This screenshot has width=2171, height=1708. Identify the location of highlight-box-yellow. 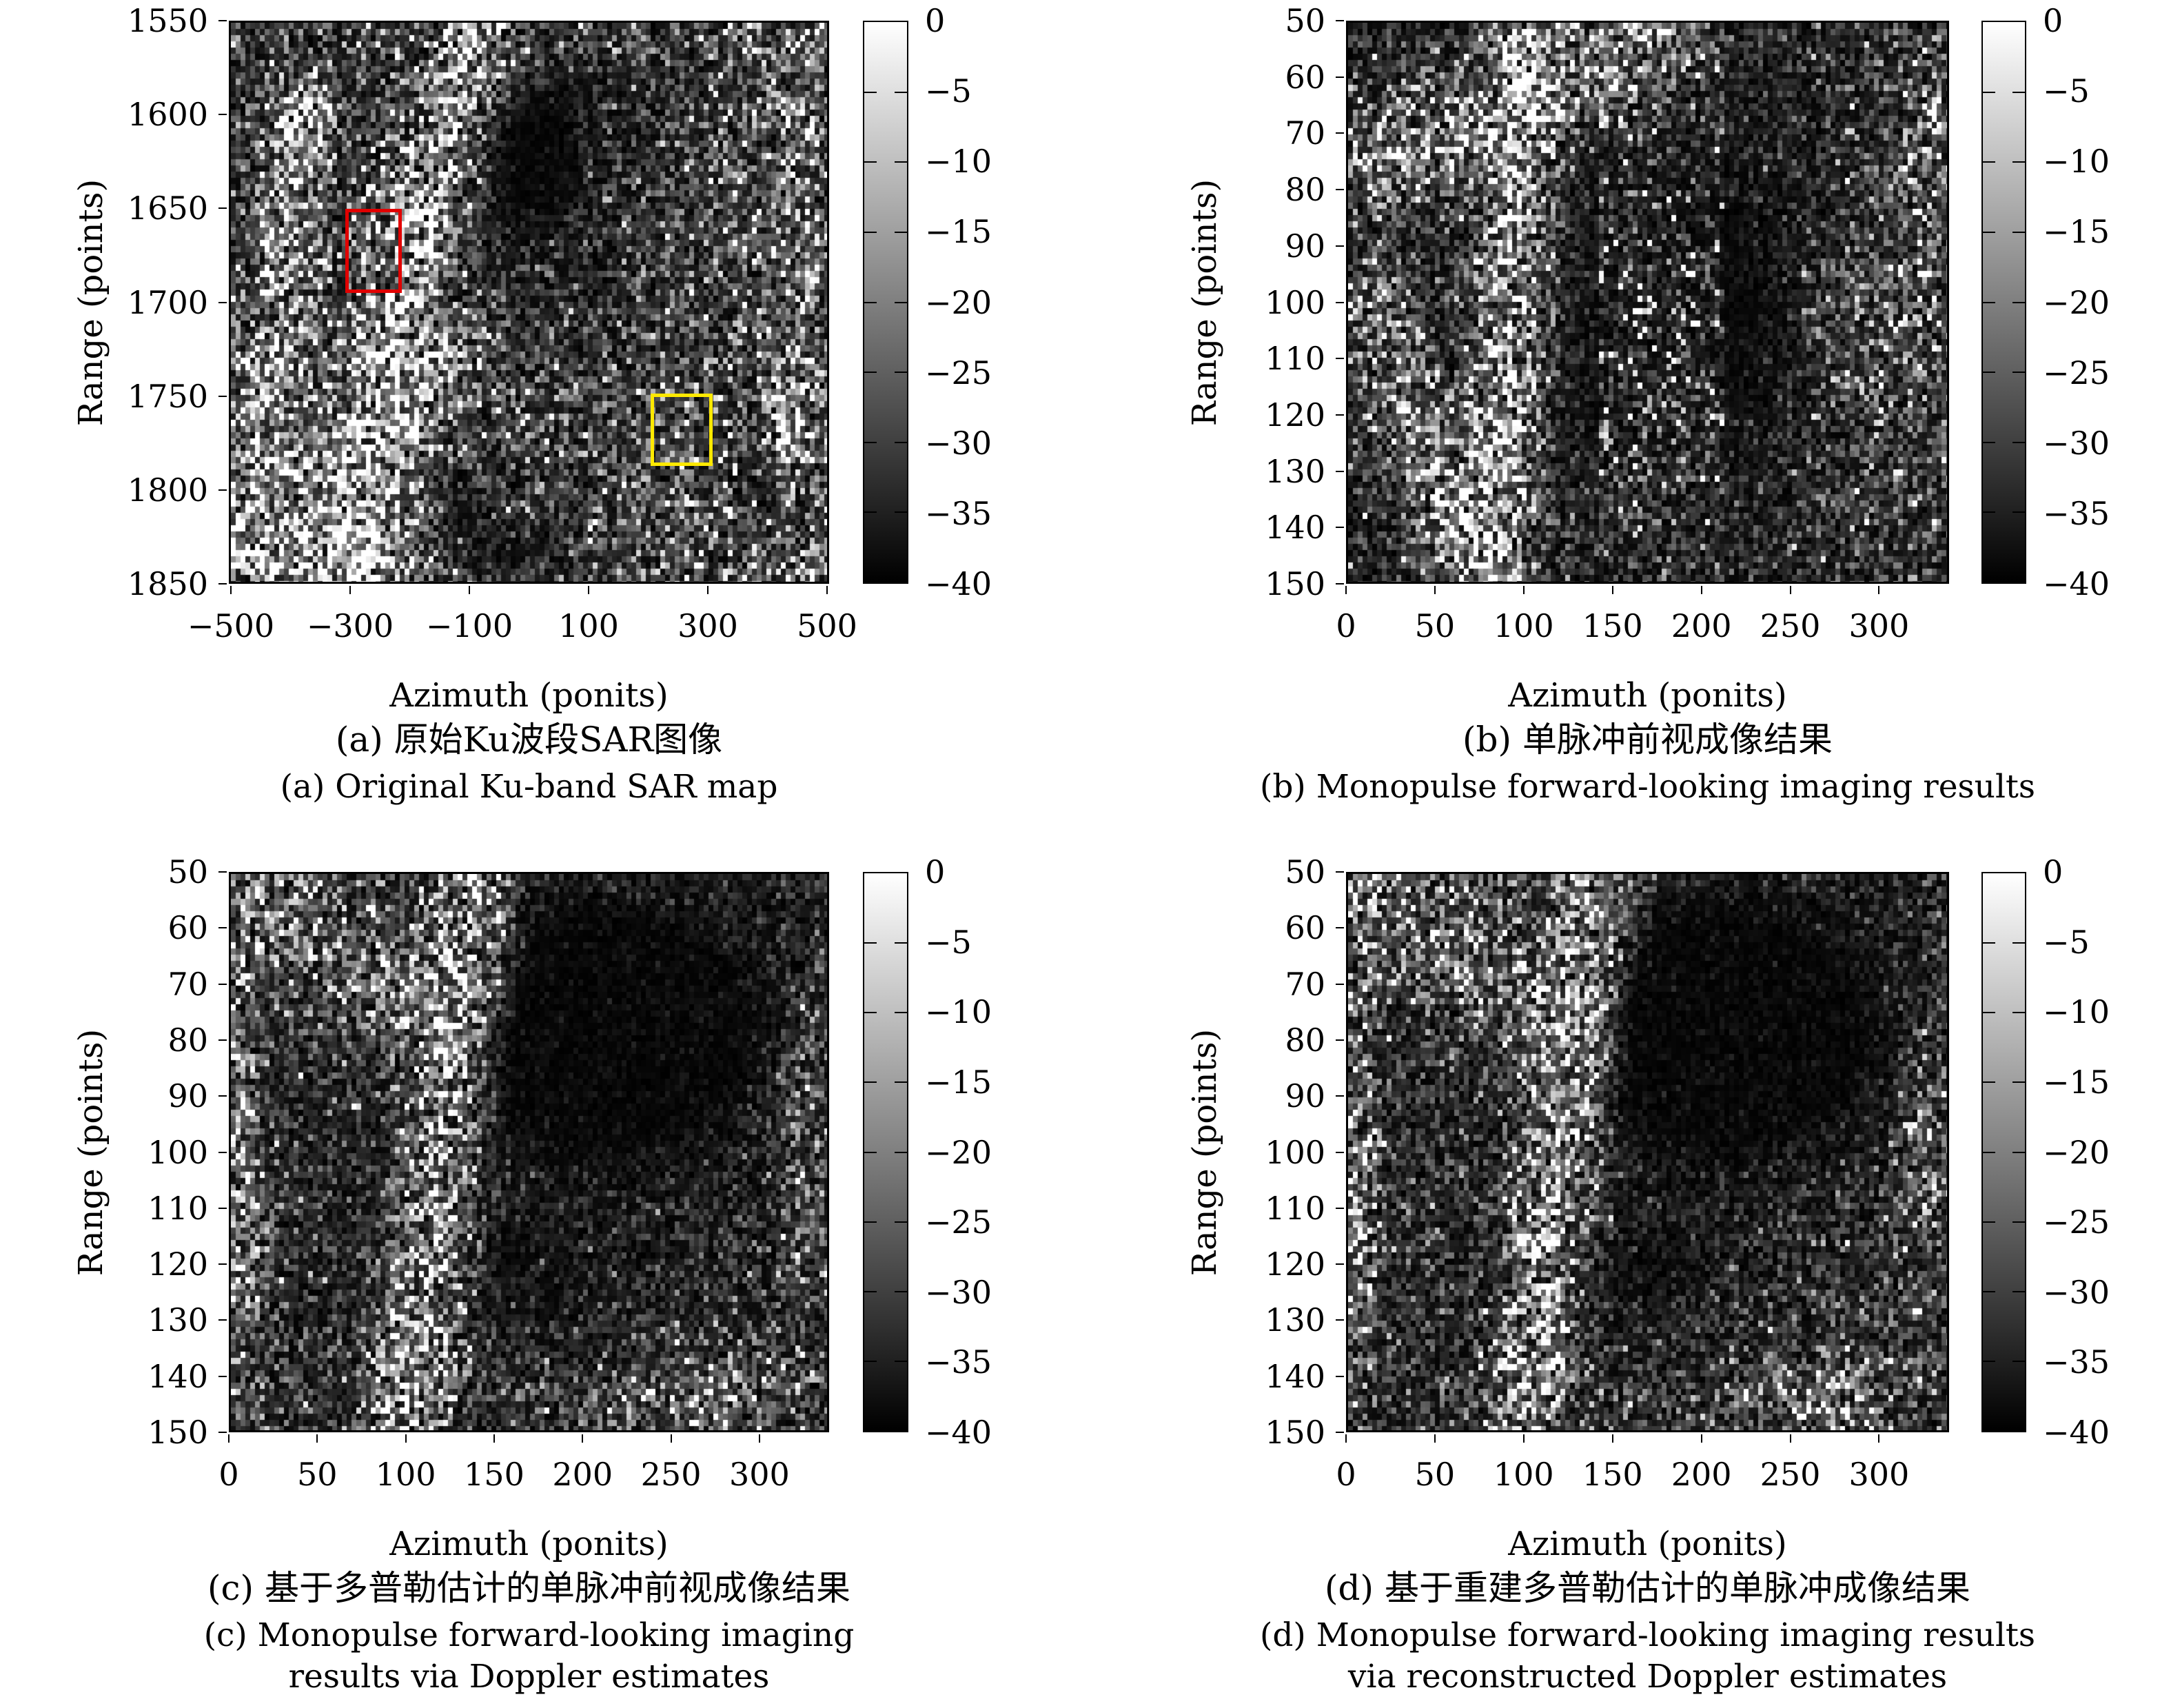
(682, 430).